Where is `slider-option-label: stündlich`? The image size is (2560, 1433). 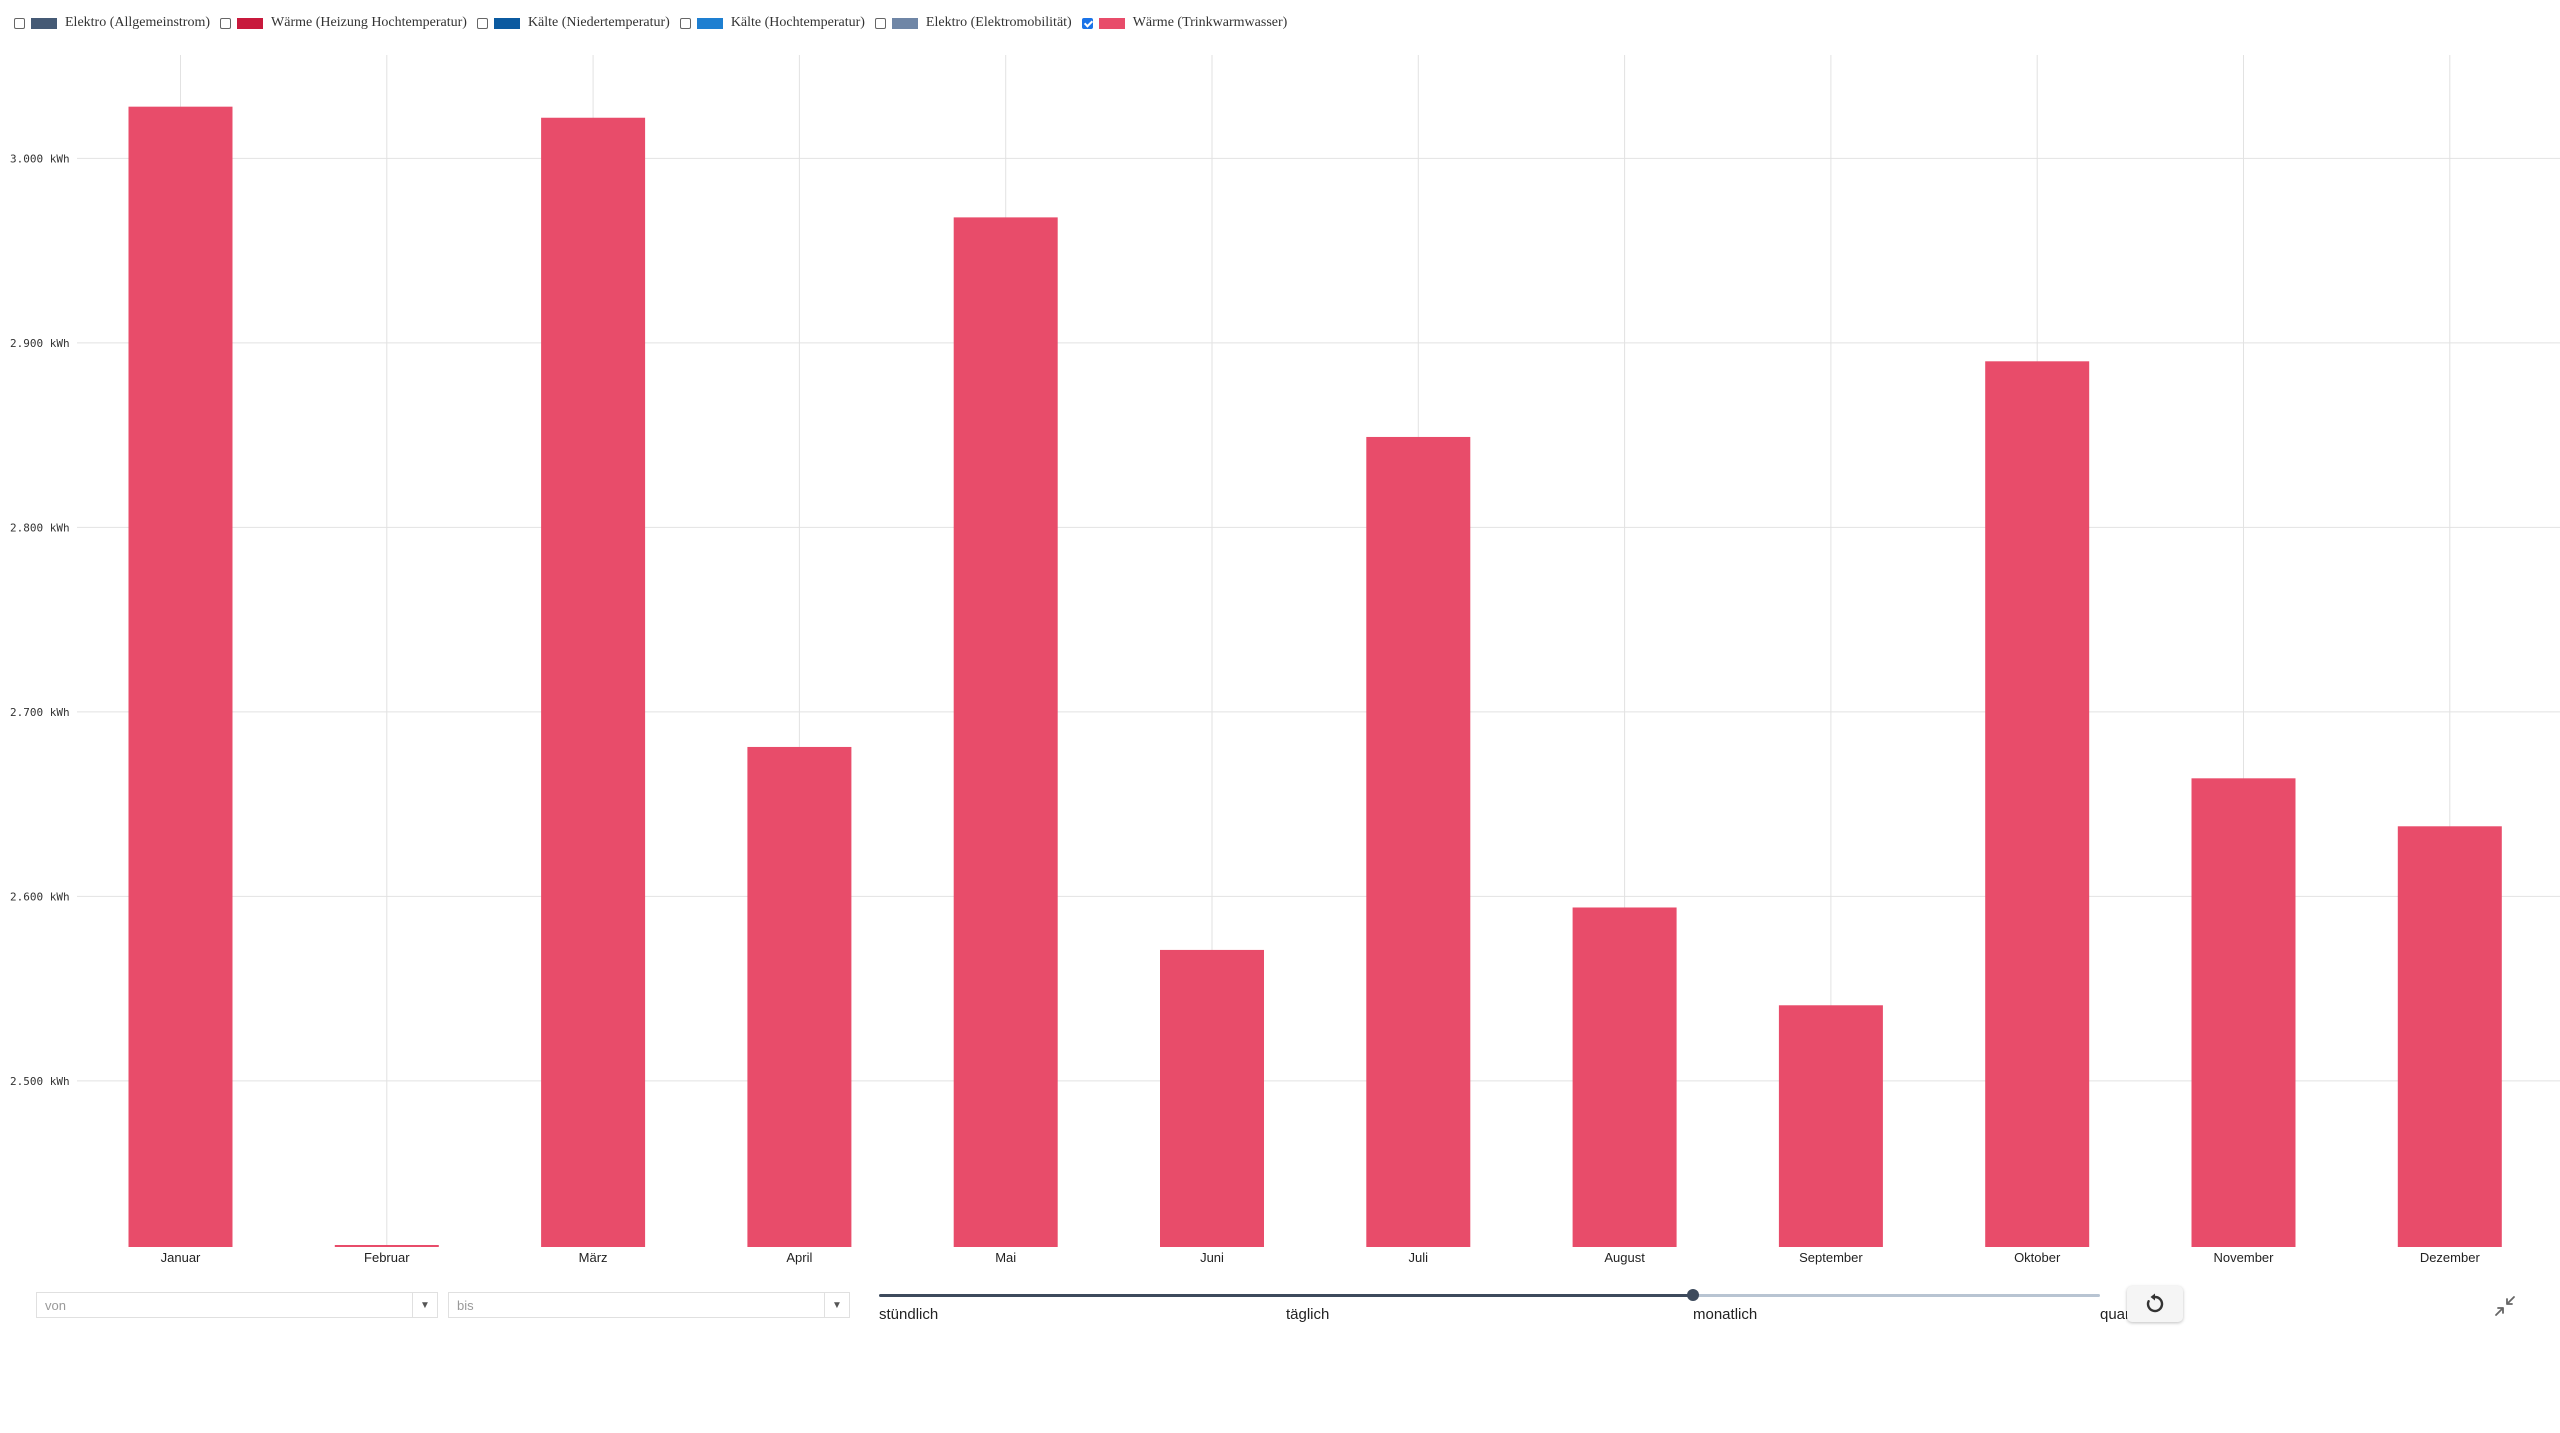
slider-option-label: stündlich is located at coordinates (909, 1314).